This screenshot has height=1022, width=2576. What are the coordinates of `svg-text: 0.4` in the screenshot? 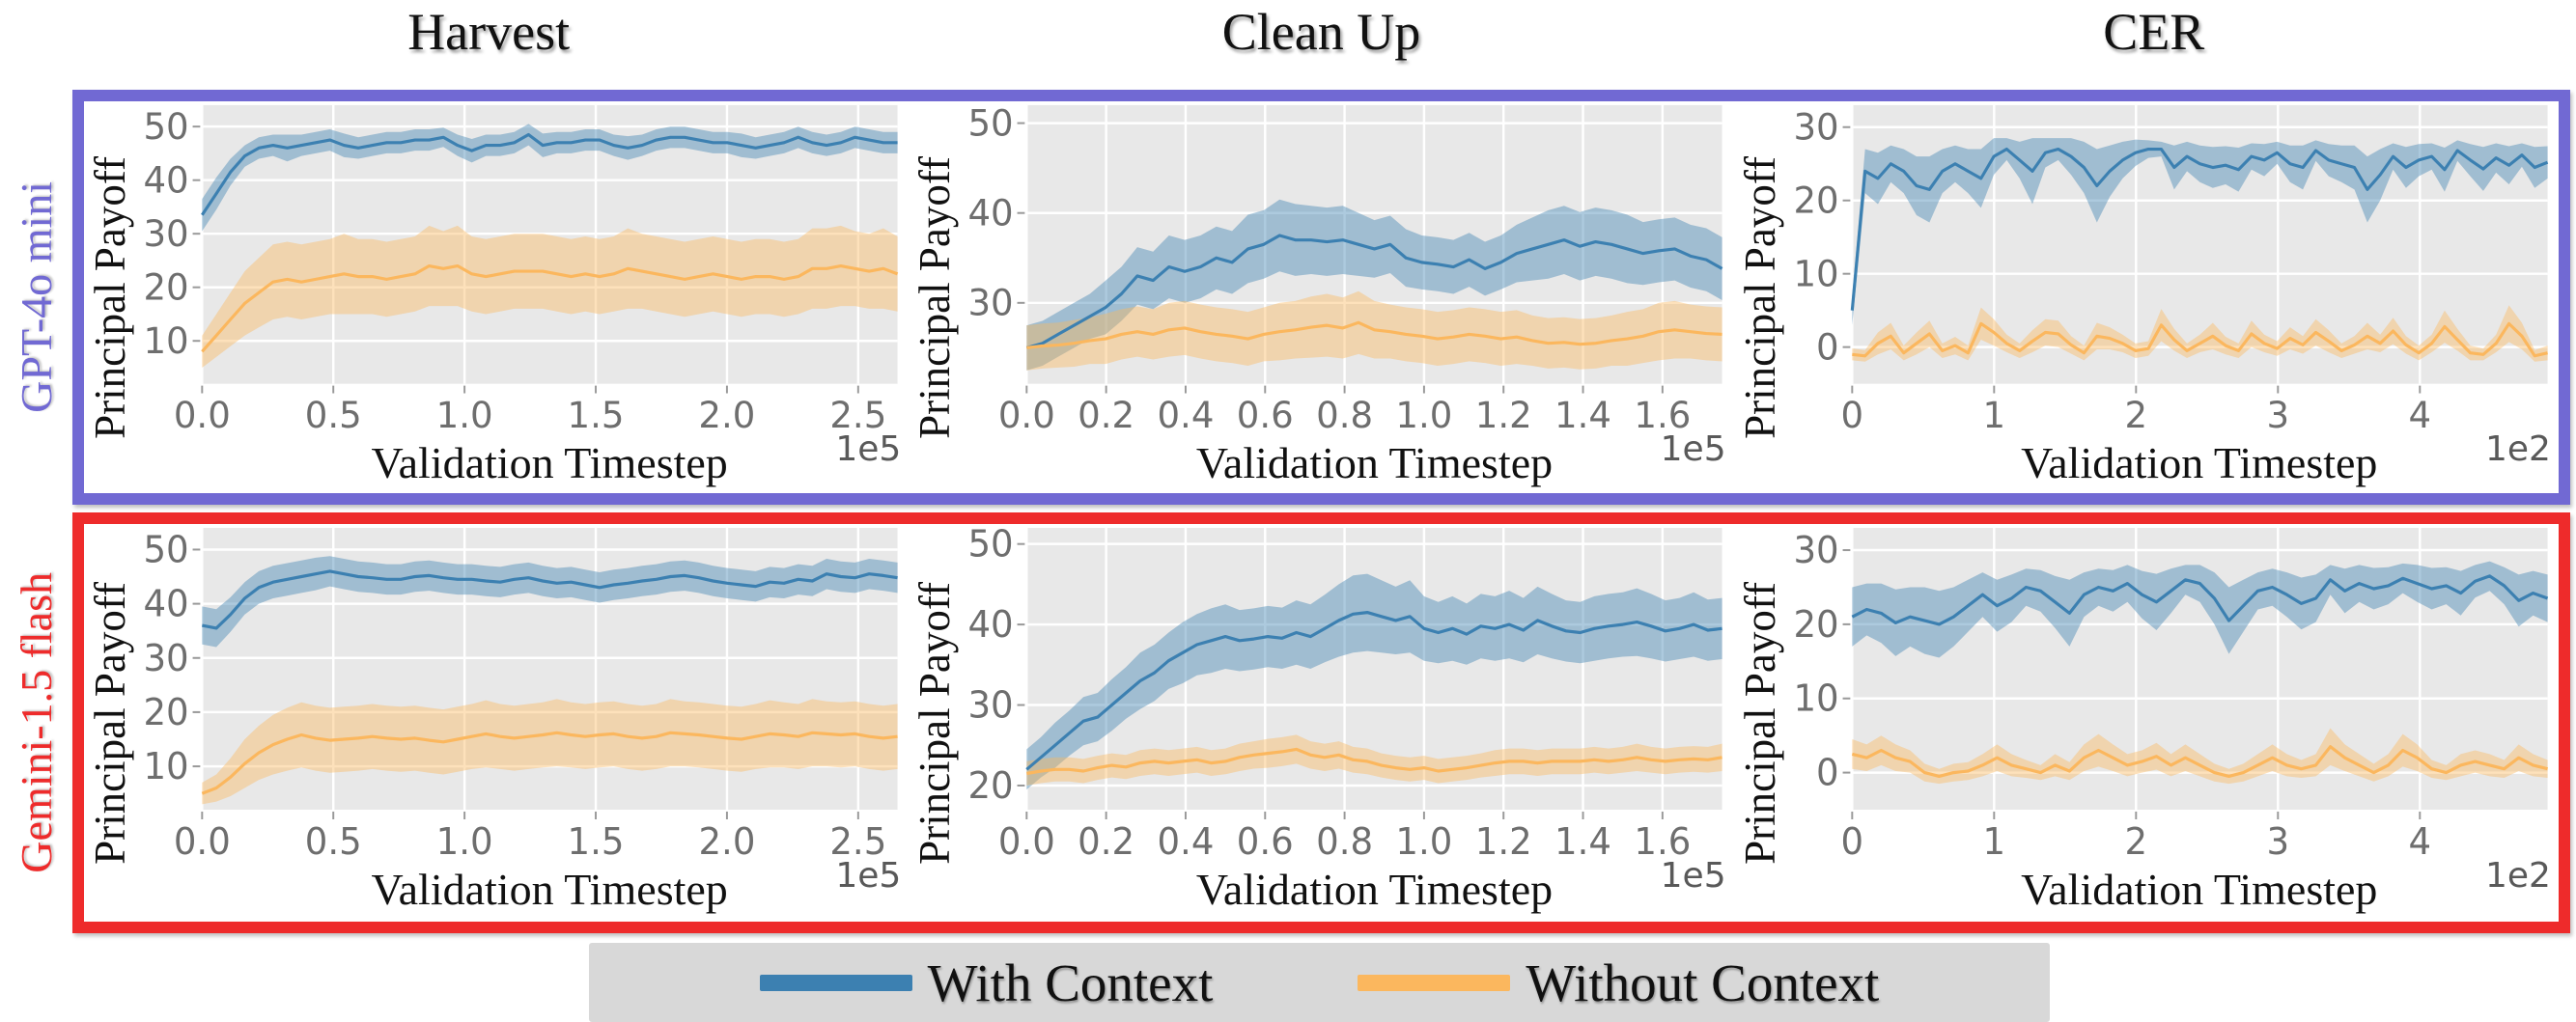 It's located at (1186, 842).